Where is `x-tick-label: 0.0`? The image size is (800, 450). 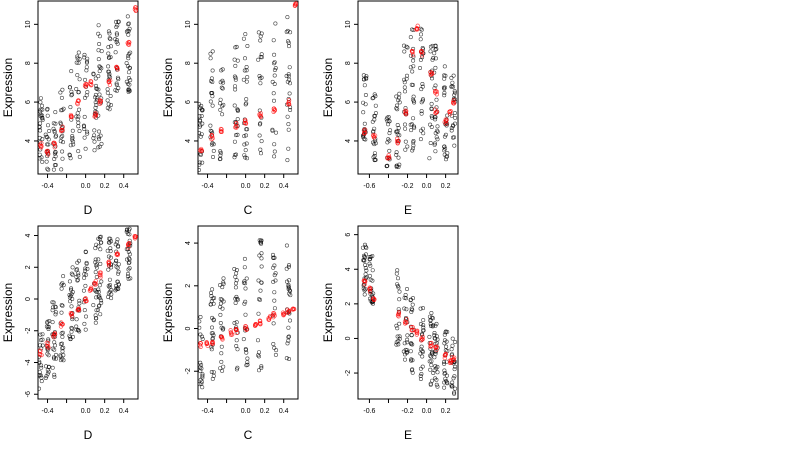 x-tick-label: 0.0 is located at coordinates (427, 186).